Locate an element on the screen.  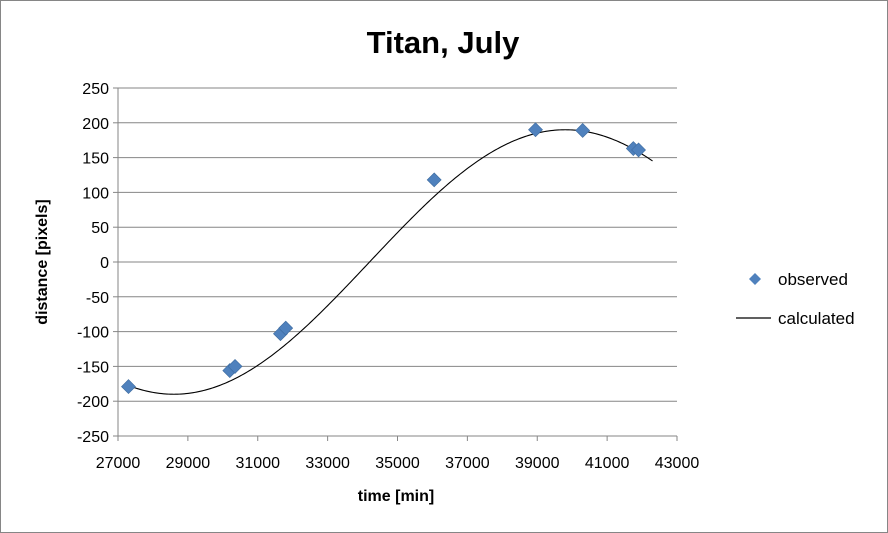
x-tick-label-3: 33000 is located at coordinates (327, 463).